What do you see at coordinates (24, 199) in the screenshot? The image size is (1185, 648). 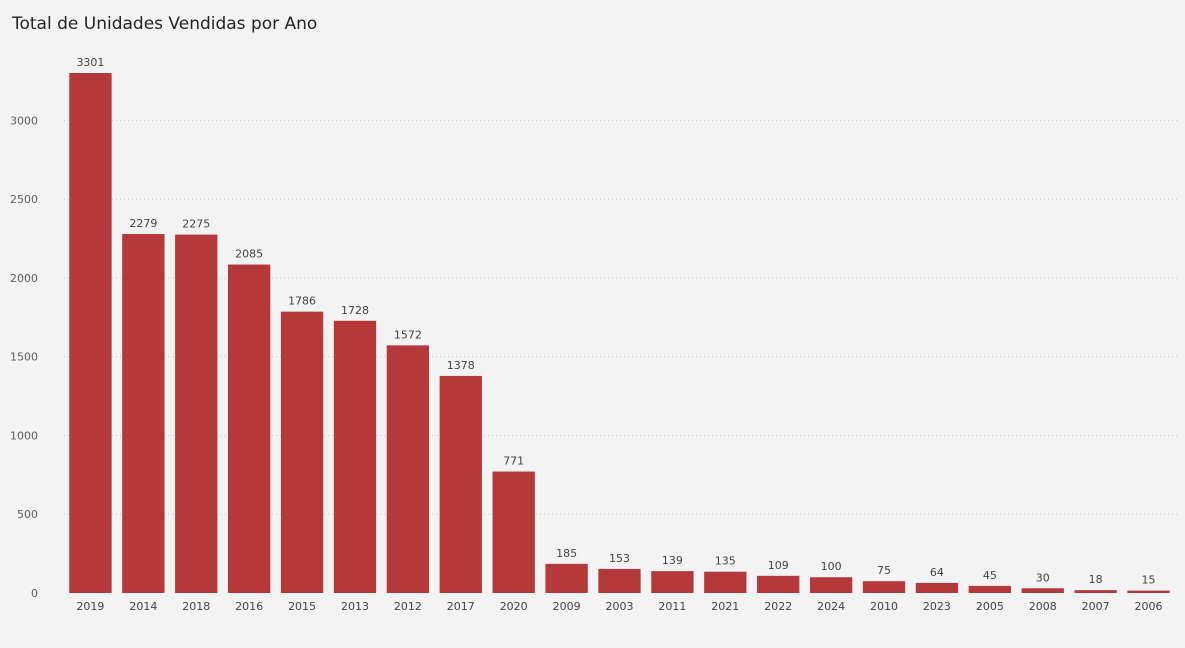 I see `y-tick-label: 2500` at bounding box center [24, 199].